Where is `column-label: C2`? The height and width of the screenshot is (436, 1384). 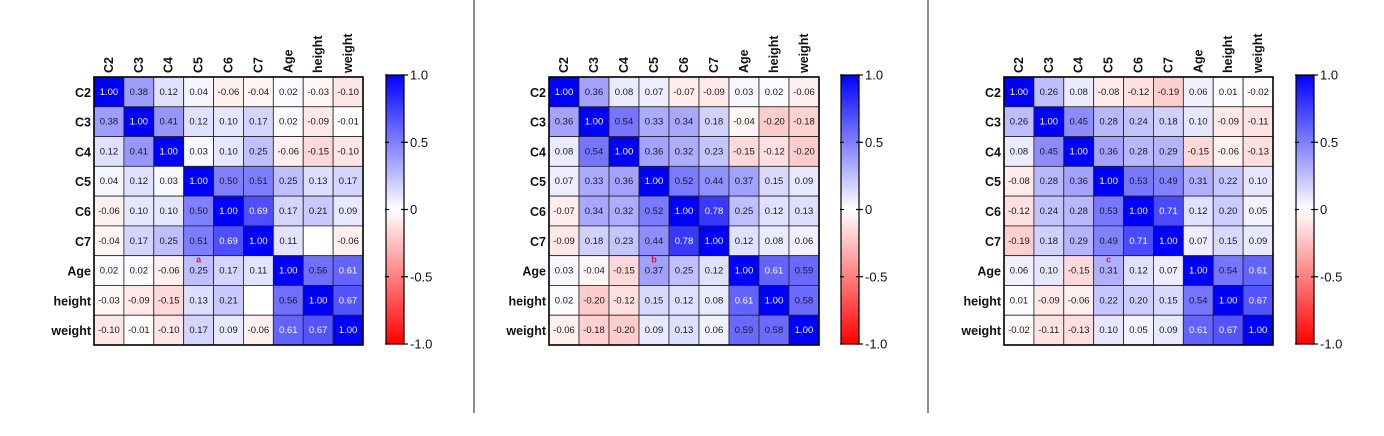 column-label: C2 is located at coordinates (1019, 65).